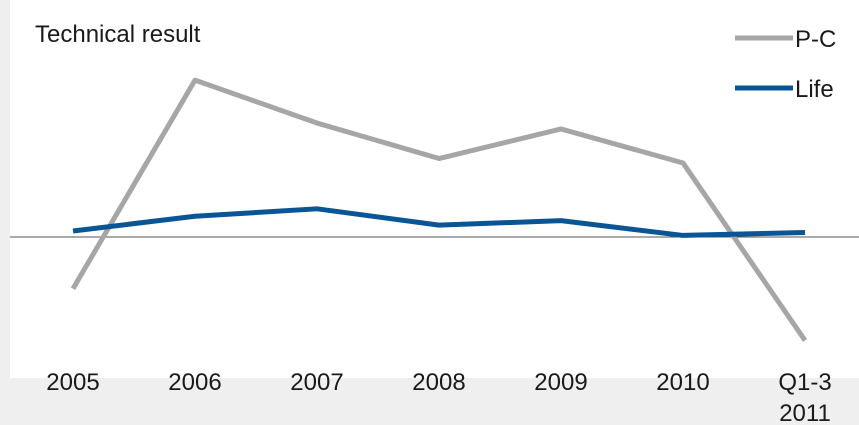  Describe the element at coordinates (815, 39) in the screenshot. I see `legend-label-p-c: P-C` at that location.